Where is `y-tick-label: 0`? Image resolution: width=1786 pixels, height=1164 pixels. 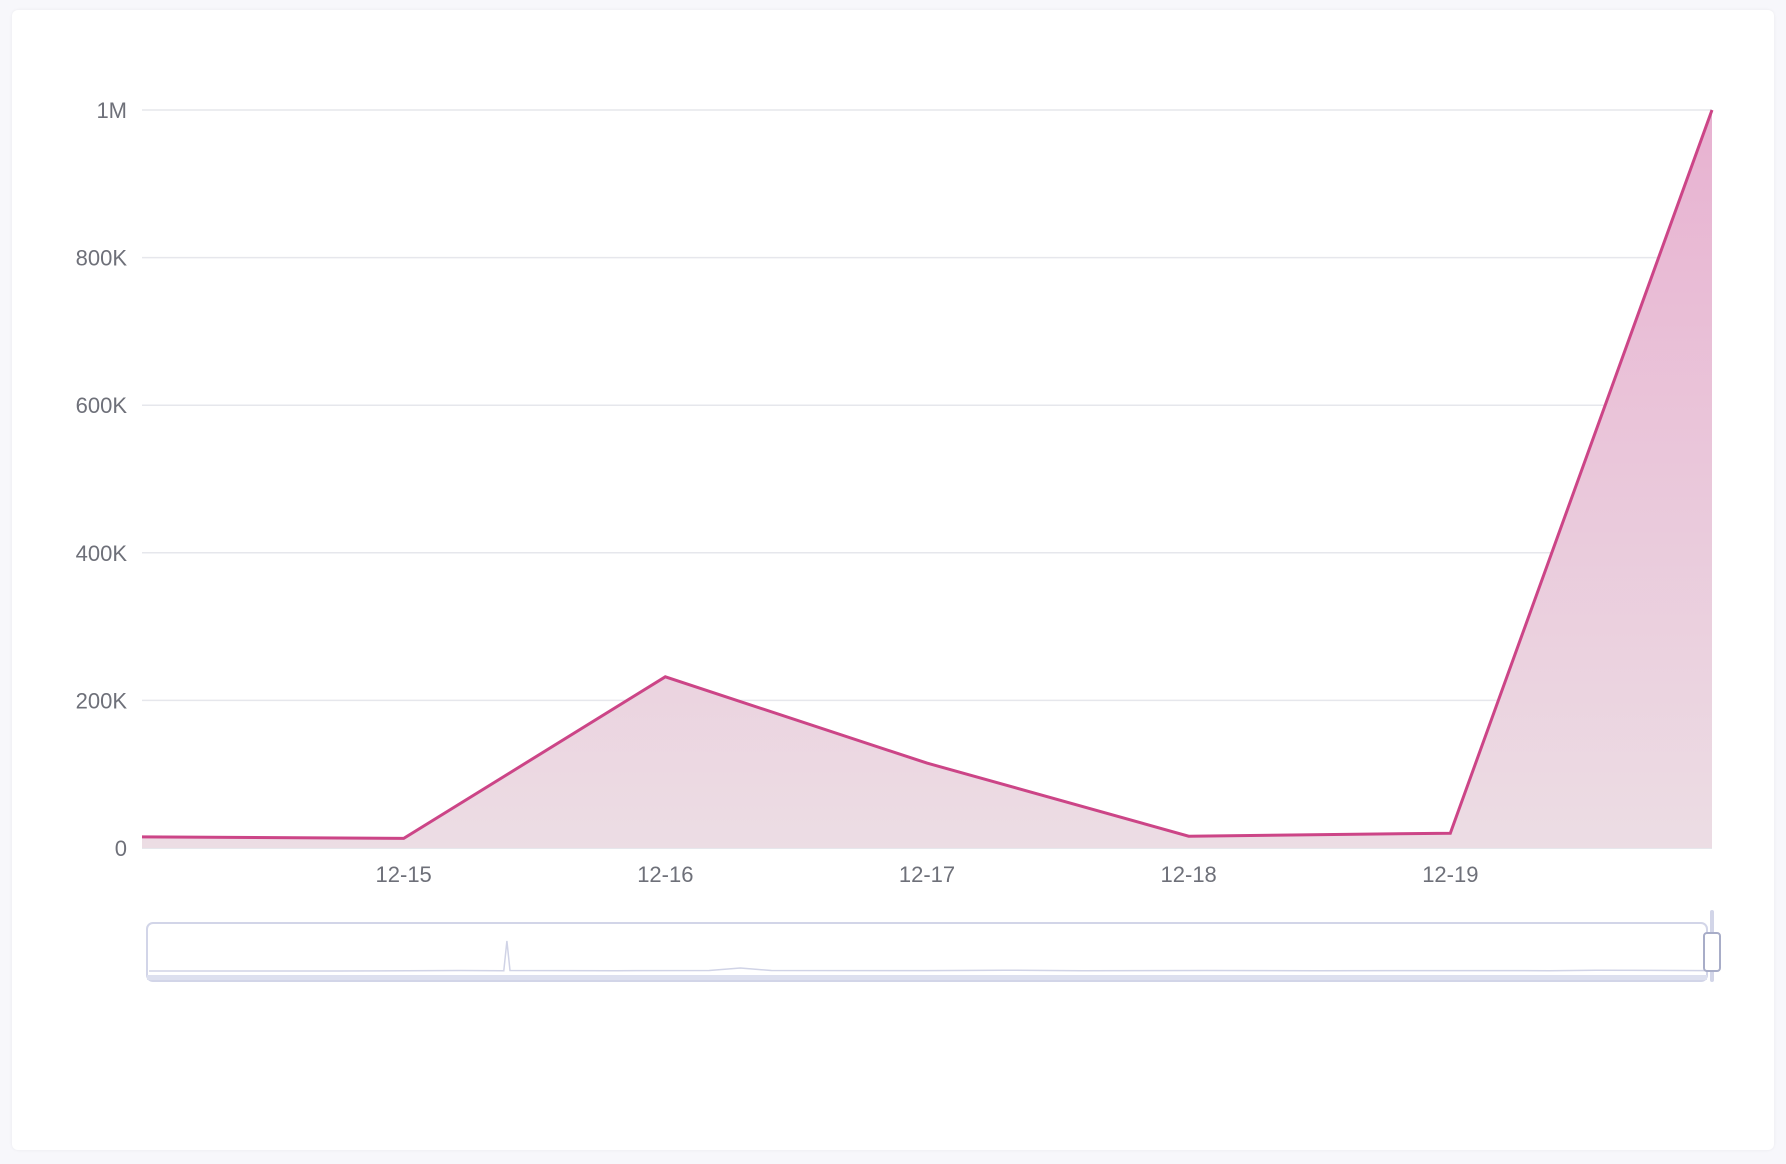
y-tick-label: 0 is located at coordinates (121, 848).